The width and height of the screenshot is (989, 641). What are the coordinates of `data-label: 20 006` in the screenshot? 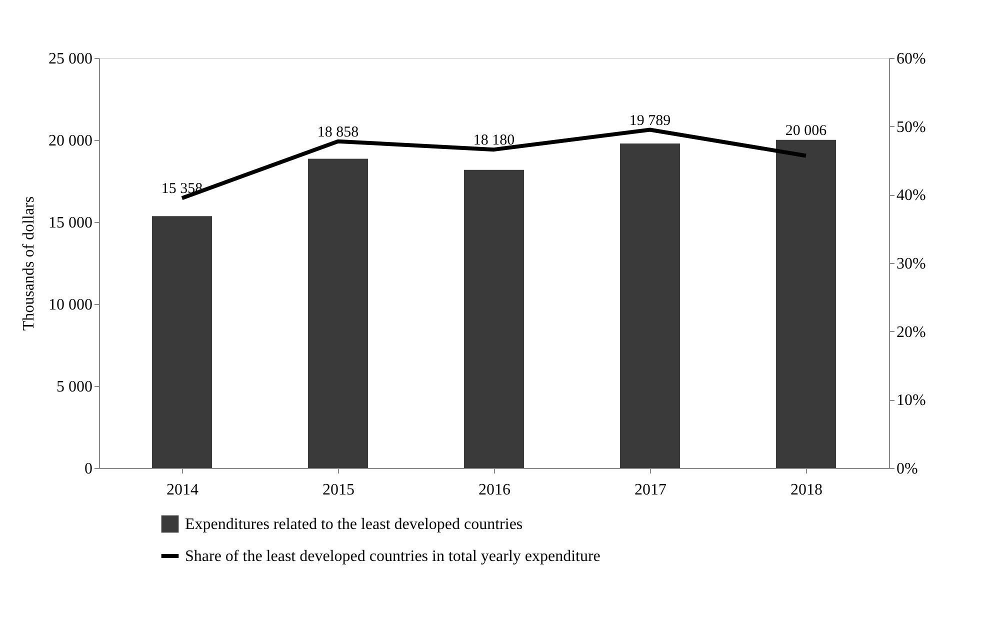 It's located at (806, 130).